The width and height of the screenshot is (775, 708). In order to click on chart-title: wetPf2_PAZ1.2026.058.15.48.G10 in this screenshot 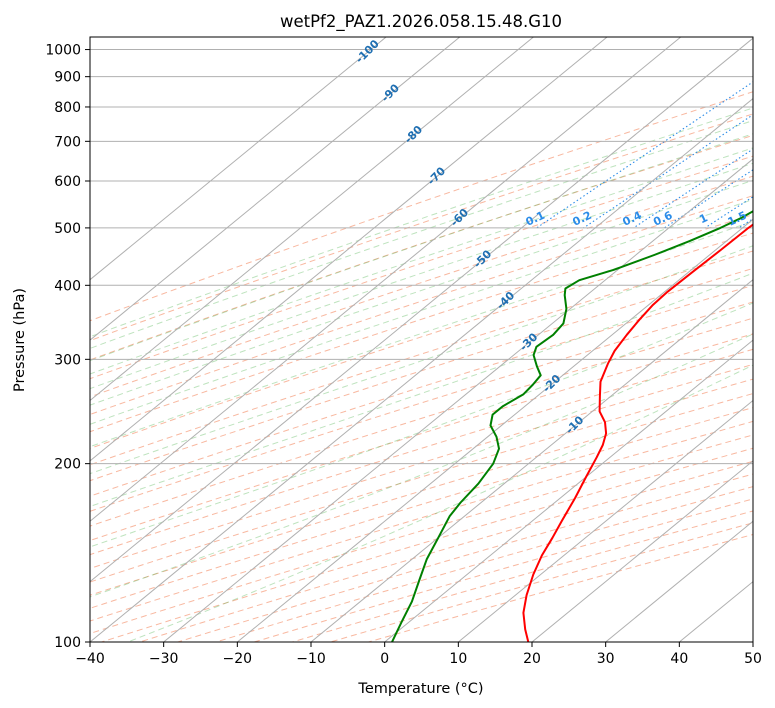, I will do `click(421, 22)`.